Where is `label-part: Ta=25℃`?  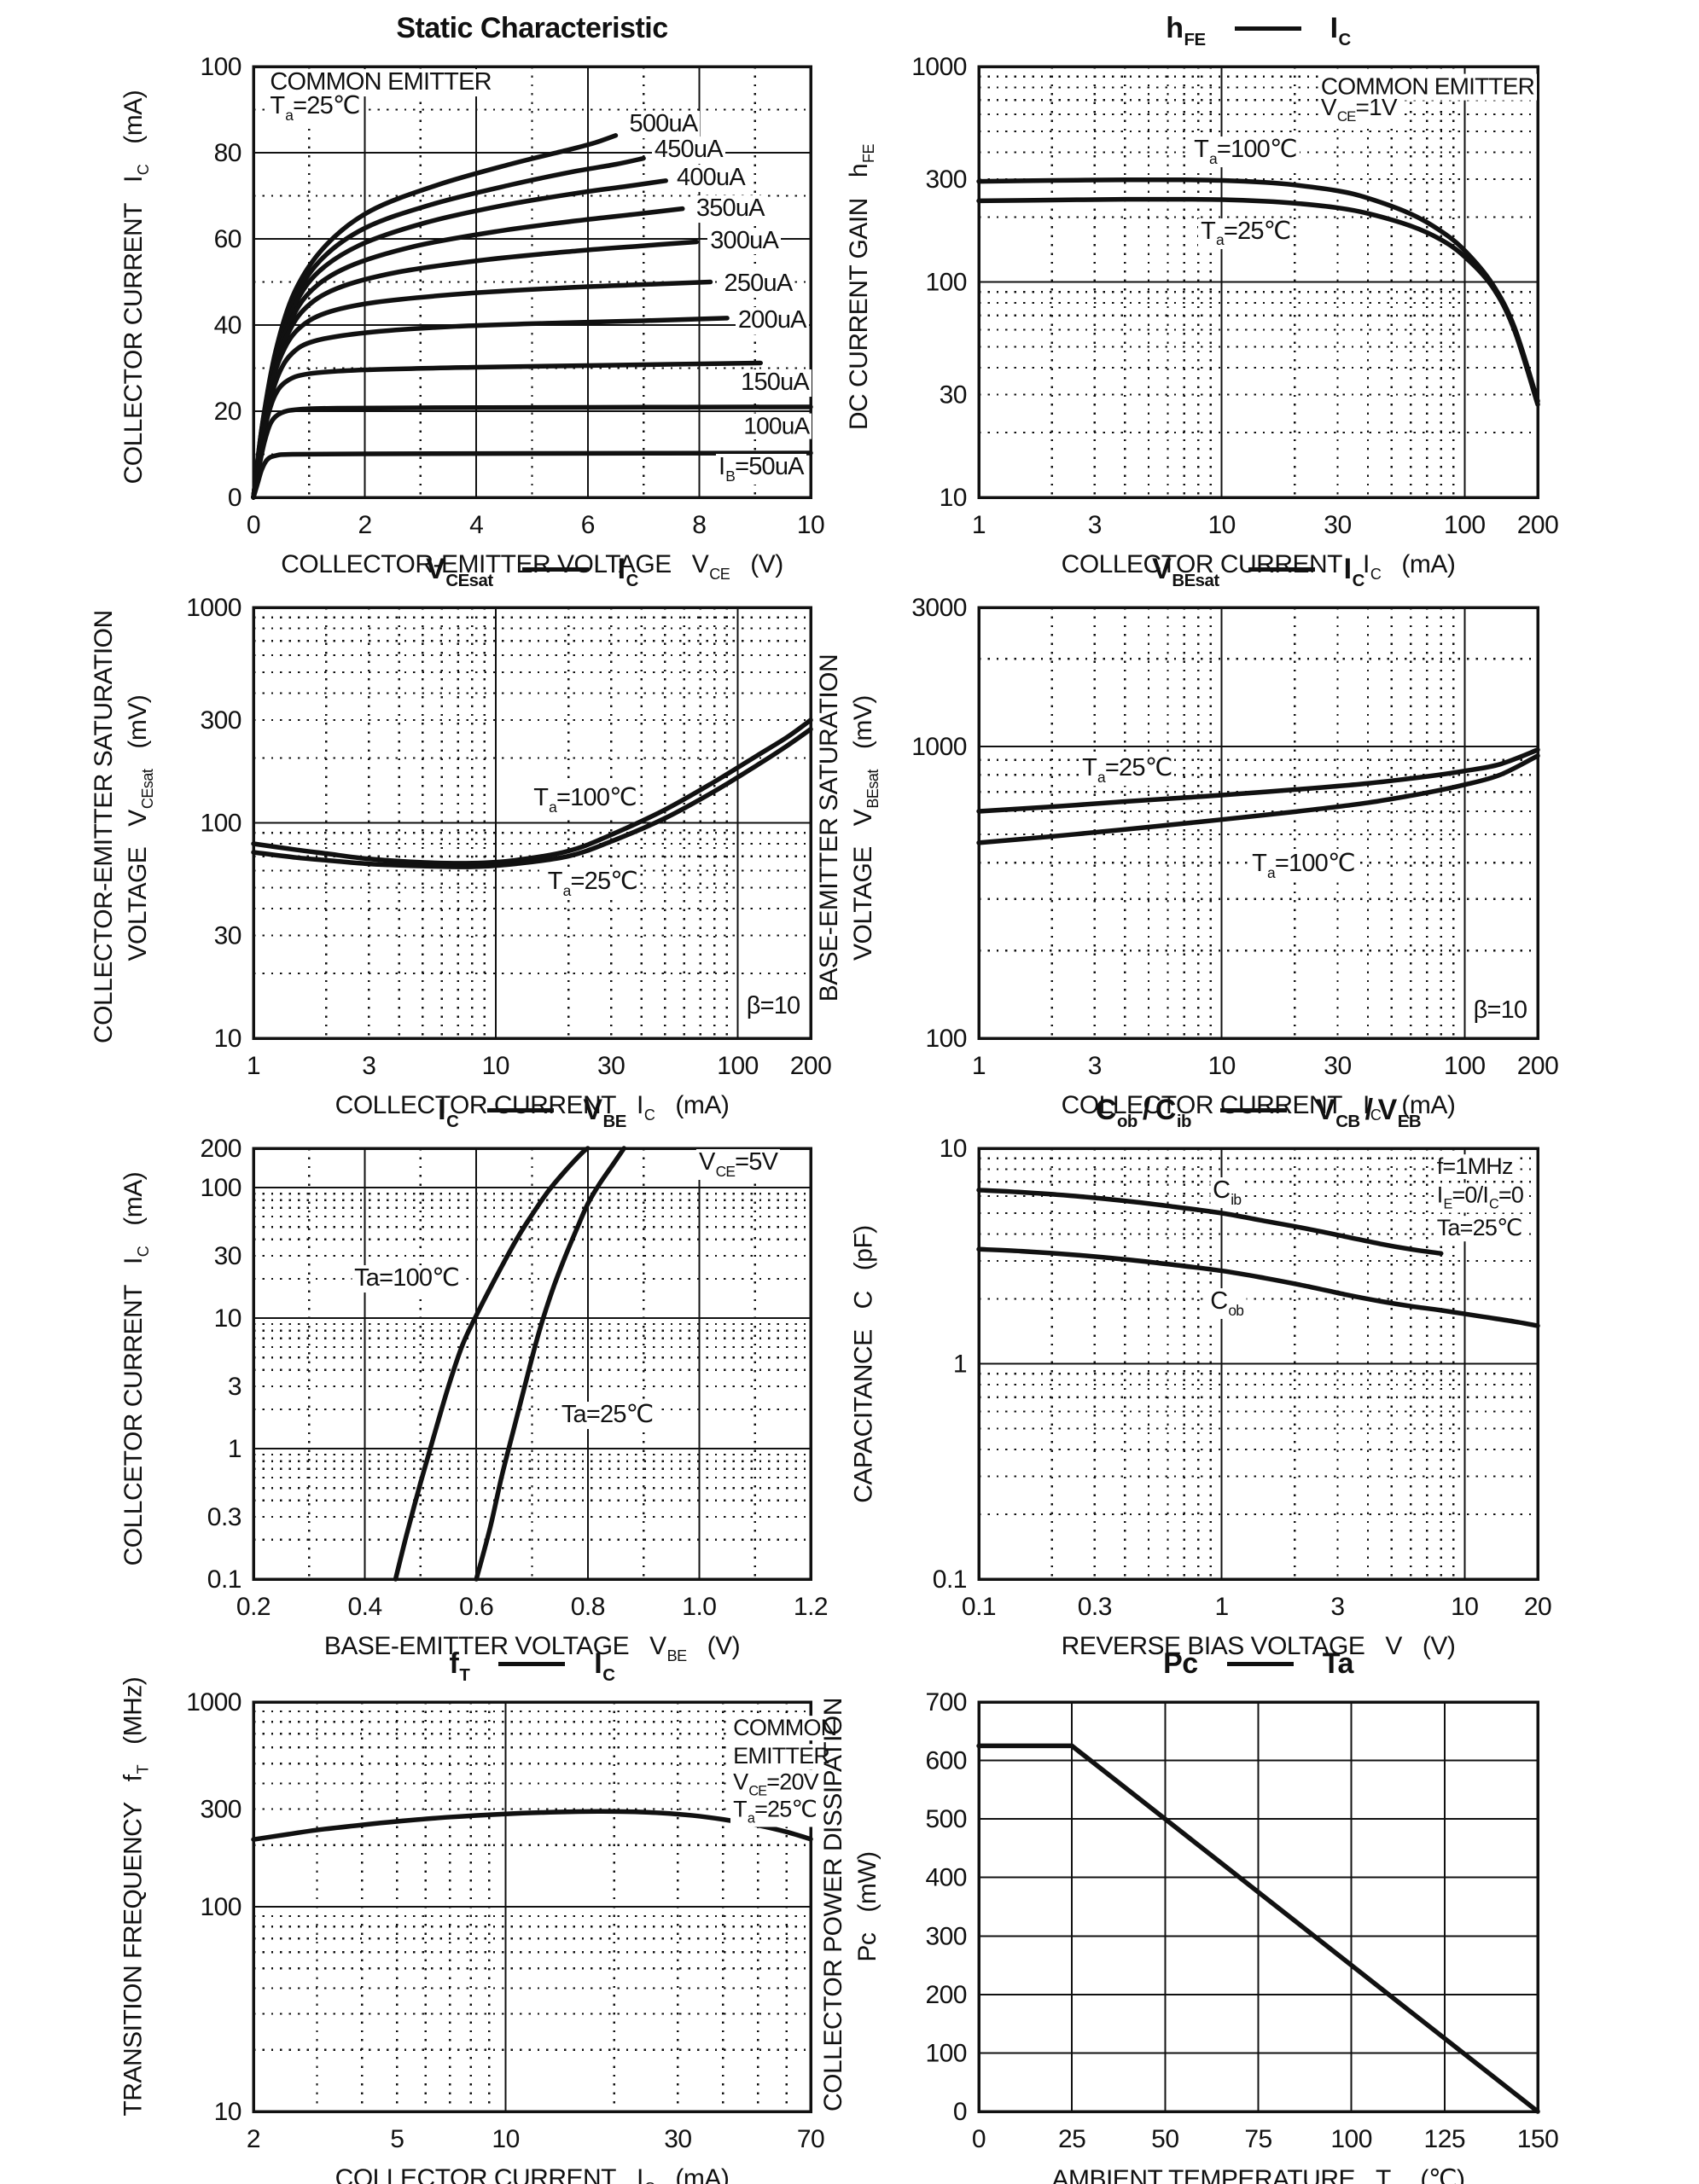
label-part: Ta=25℃ is located at coordinates (1479, 1227).